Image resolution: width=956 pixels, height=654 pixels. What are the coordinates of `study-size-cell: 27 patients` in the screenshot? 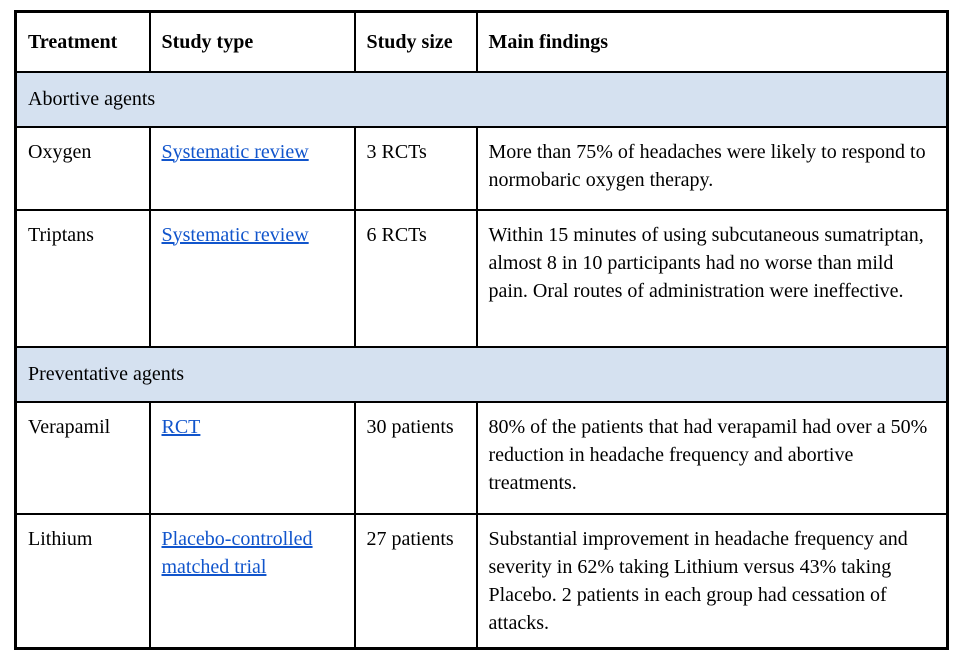 It's located at (415, 580).